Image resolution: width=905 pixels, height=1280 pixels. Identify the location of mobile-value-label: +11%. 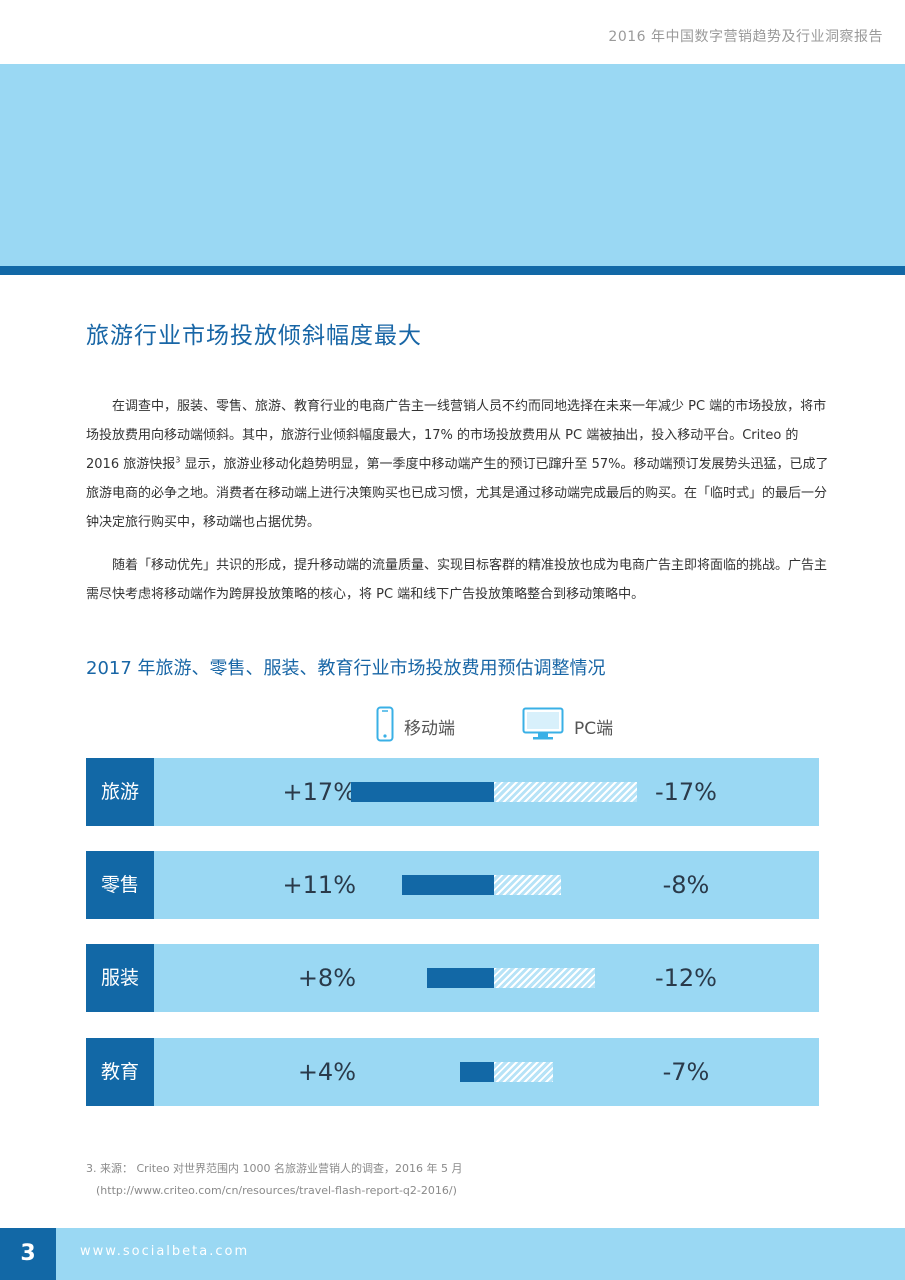
(319, 885).